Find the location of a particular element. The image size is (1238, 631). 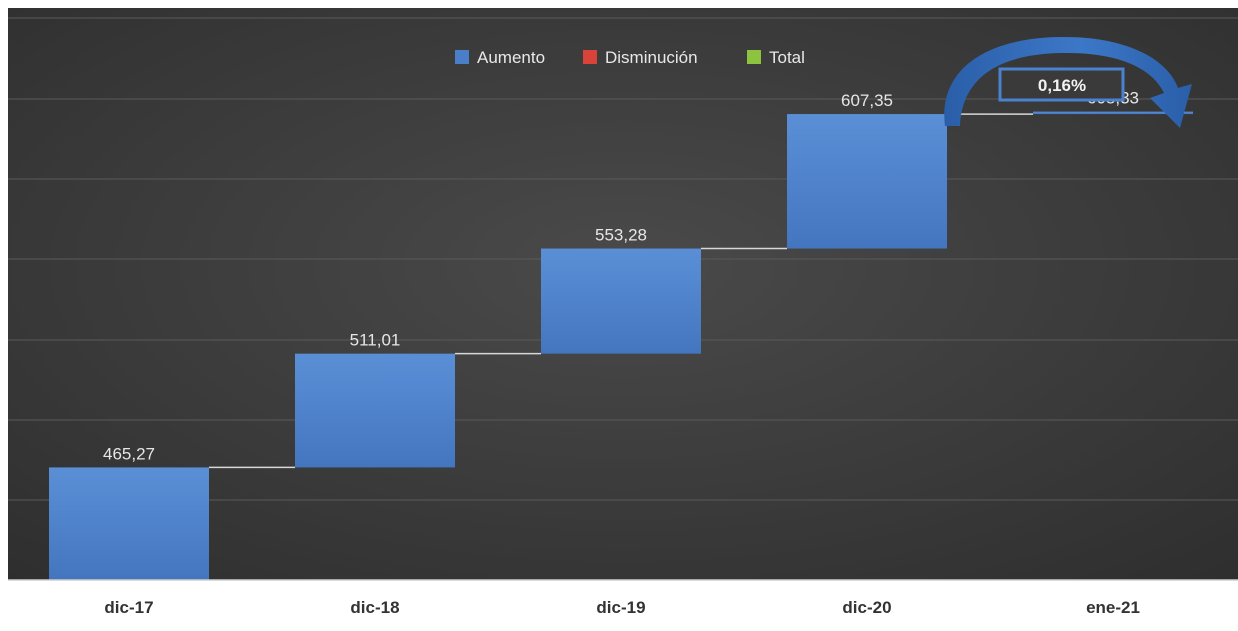

legend-label-increase: Aumento is located at coordinates (511, 57).